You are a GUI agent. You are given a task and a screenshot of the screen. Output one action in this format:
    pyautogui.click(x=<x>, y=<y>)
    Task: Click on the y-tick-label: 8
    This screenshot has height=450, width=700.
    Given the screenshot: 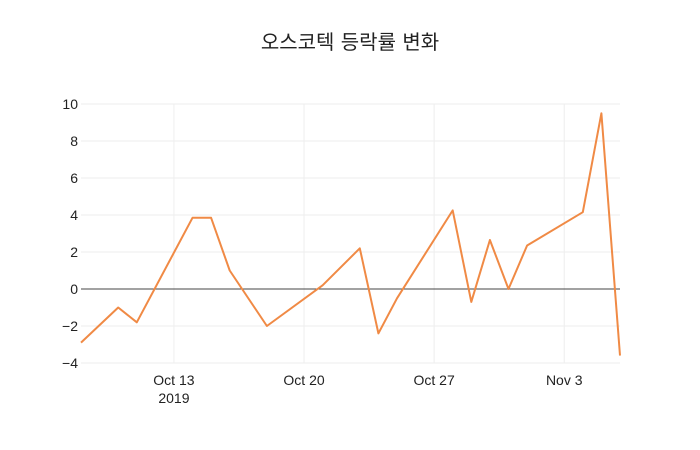 What is the action you would take?
    pyautogui.click(x=74, y=141)
    